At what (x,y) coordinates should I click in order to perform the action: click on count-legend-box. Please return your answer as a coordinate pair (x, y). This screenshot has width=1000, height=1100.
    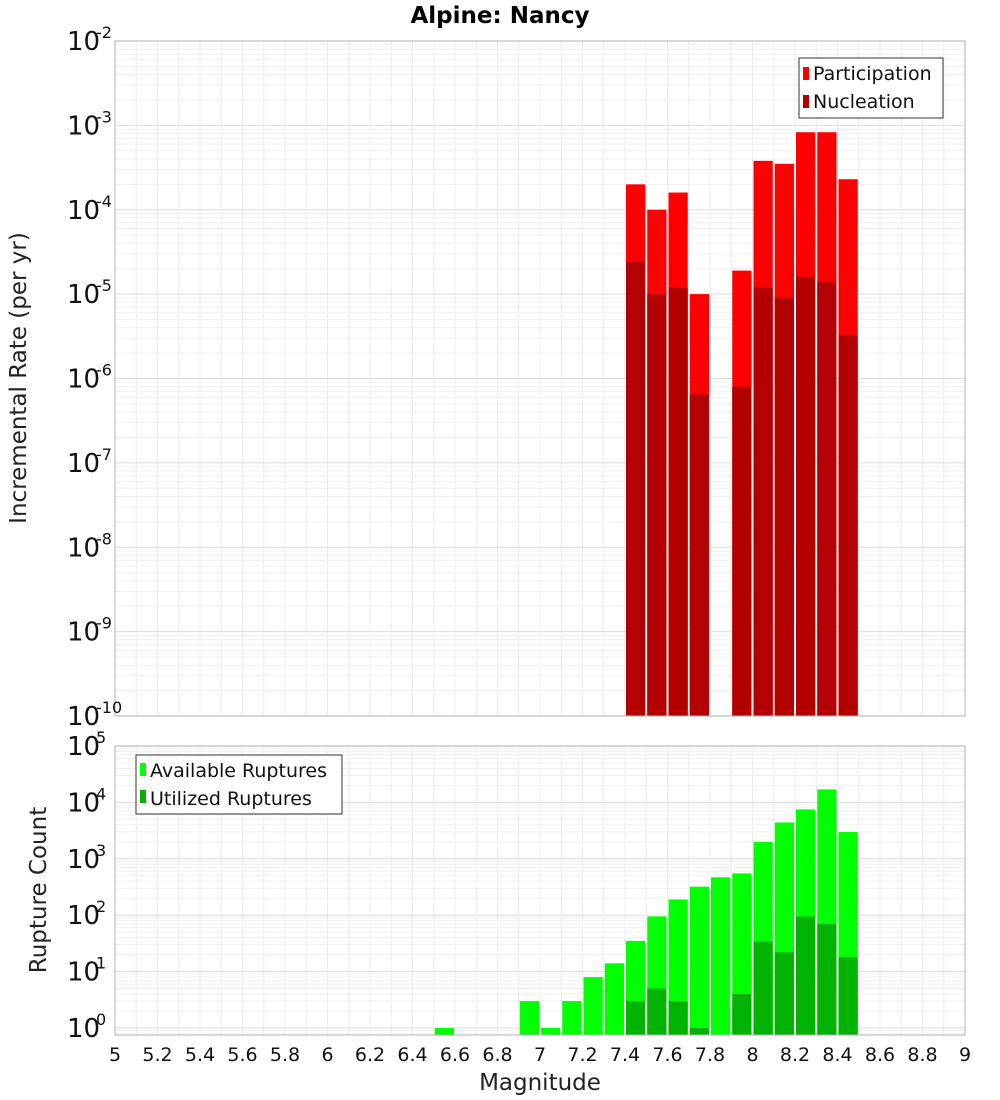
    Looking at the image, I should click on (239, 784).